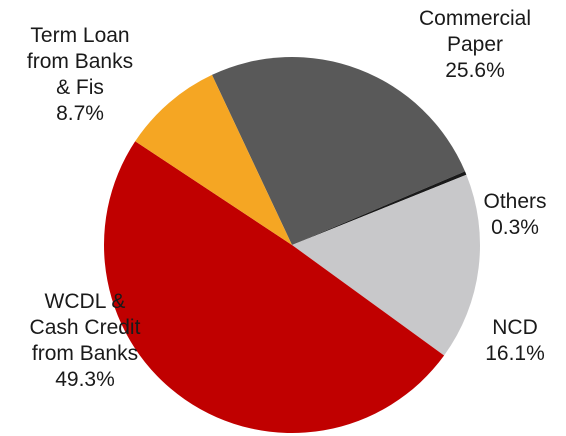  I want to click on label-term-loan-value: 8.7%, so click(80, 113).